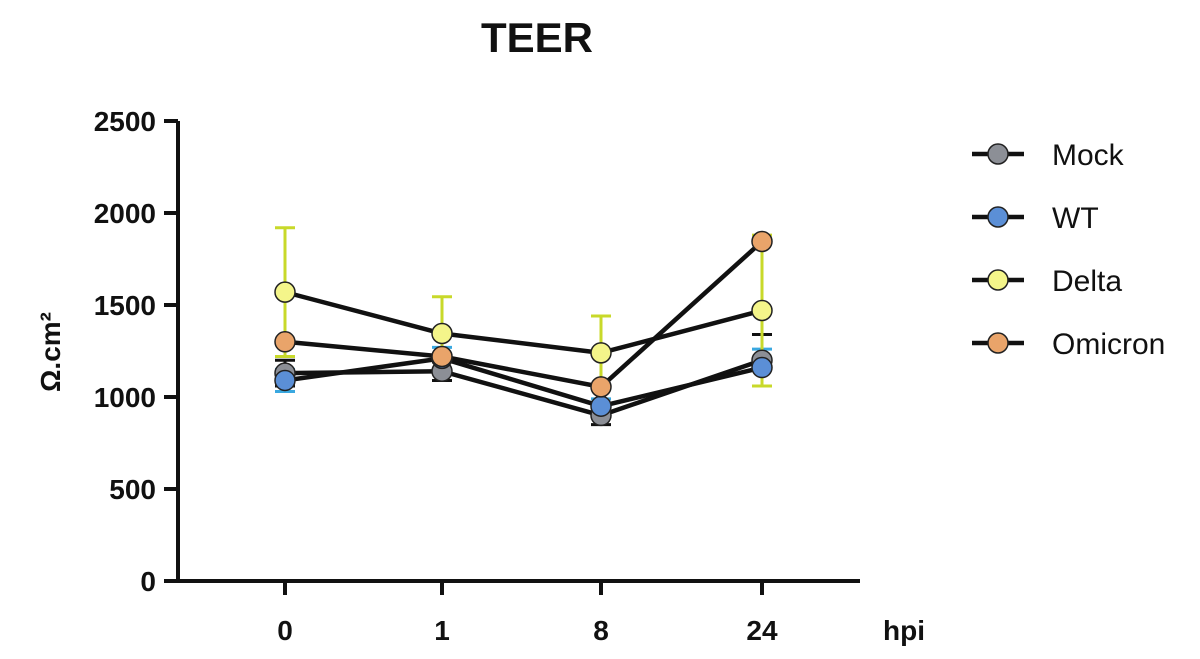 Image resolution: width=1200 pixels, height=659 pixels. Describe the element at coordinates (285, 630) in the screenshot. I see `x-tick-label: 0` at that location.